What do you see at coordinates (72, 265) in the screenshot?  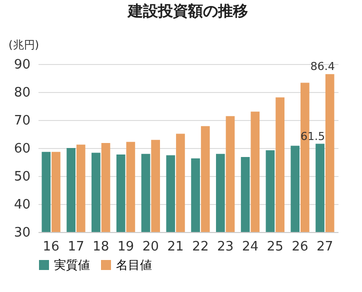 I see `legend-label: 実質値` at bounding box center [72, 265].